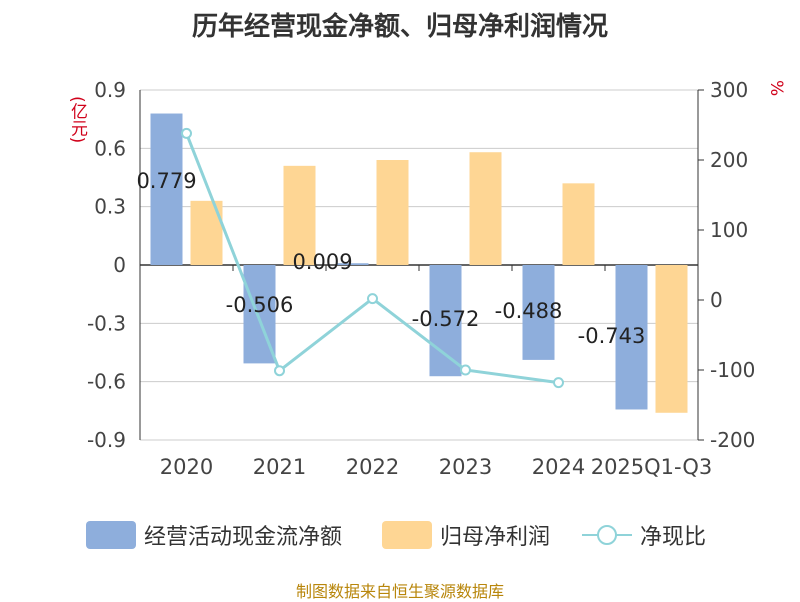 This screenshot has height=602, width=800. What do you see at coordinates (166, 181) in the screenshot?
I see `data-label-cashflow: 0.779` at bounding box center [166, 181].